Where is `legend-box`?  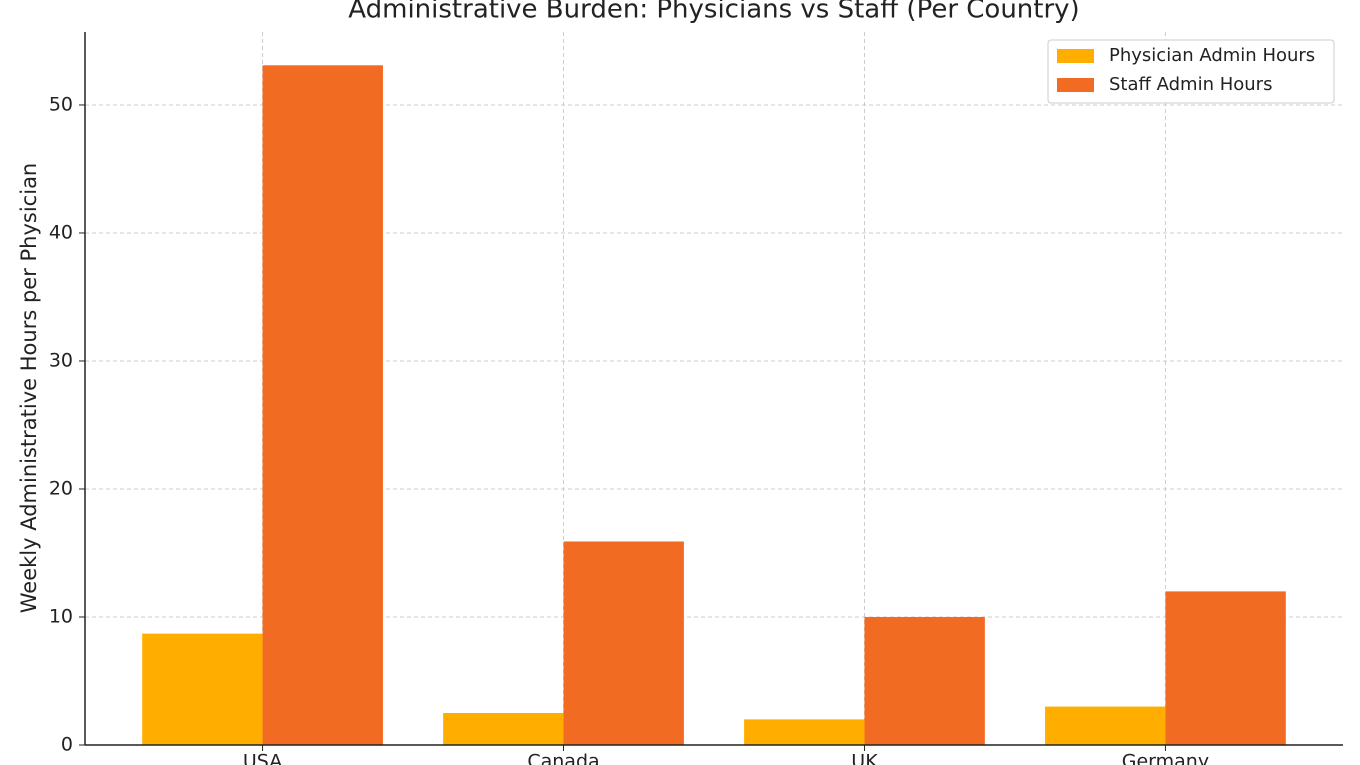
legend-box is located at coordinates (1191, 71).